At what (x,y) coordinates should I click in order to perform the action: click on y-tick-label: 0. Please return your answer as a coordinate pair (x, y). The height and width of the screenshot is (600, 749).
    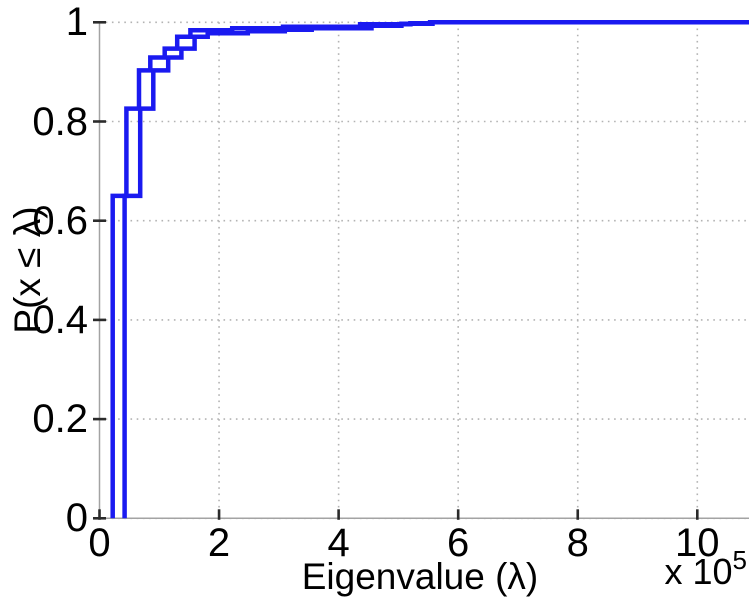
    Looking at the image, I should click on (76, 518).